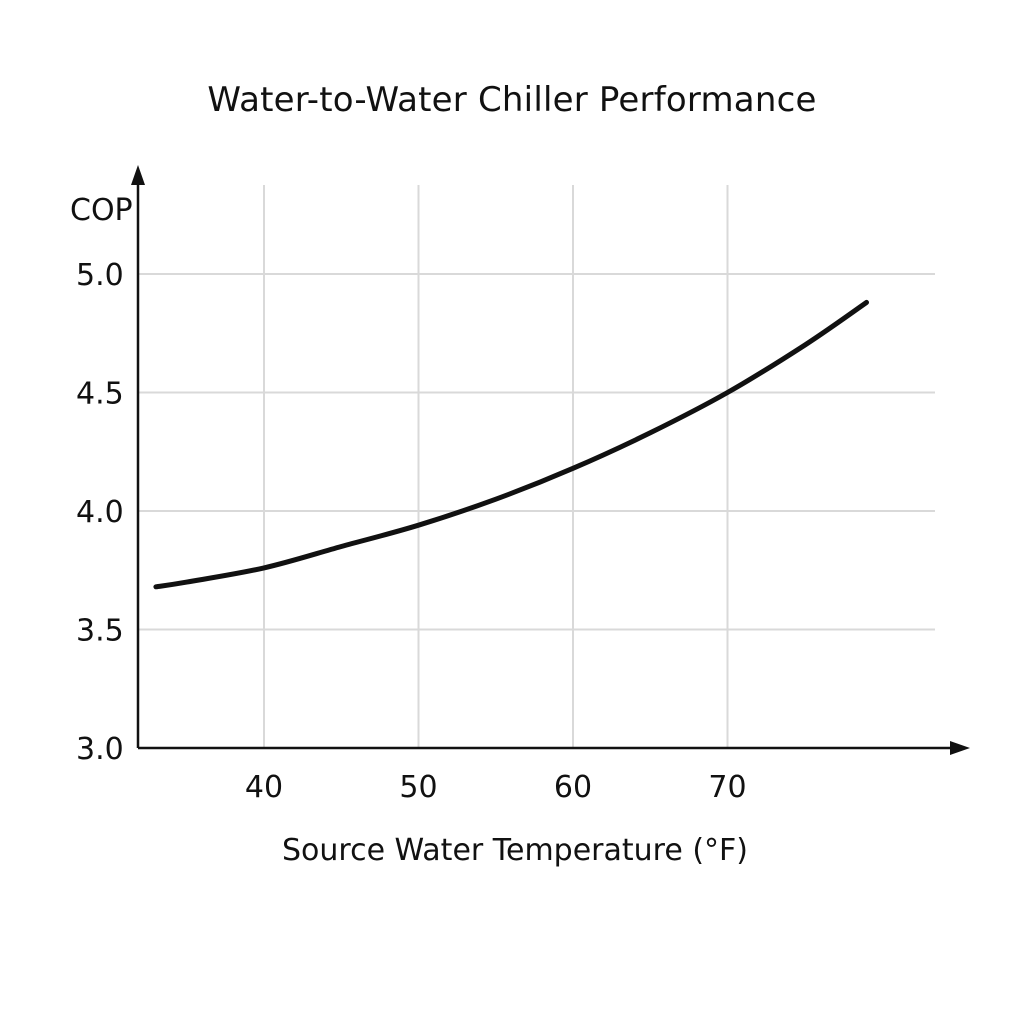 The height and width of the screenshot is (1024, 1024). Describe the element at coordinates (101, 210) in the screenshot. I see `y-axis-label: COP` at that location.